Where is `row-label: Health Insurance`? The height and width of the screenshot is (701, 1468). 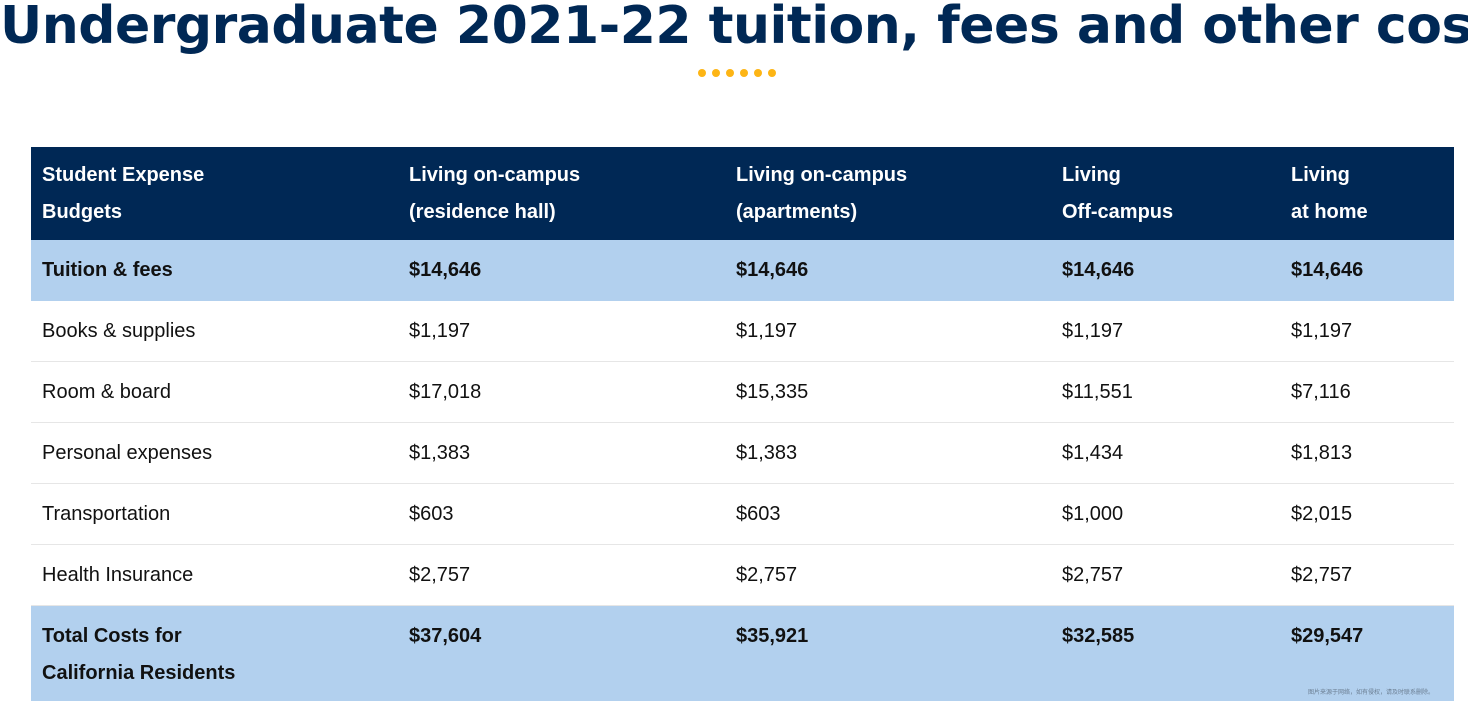
row-label: Health Insurance is located at coordinates (214, 575).